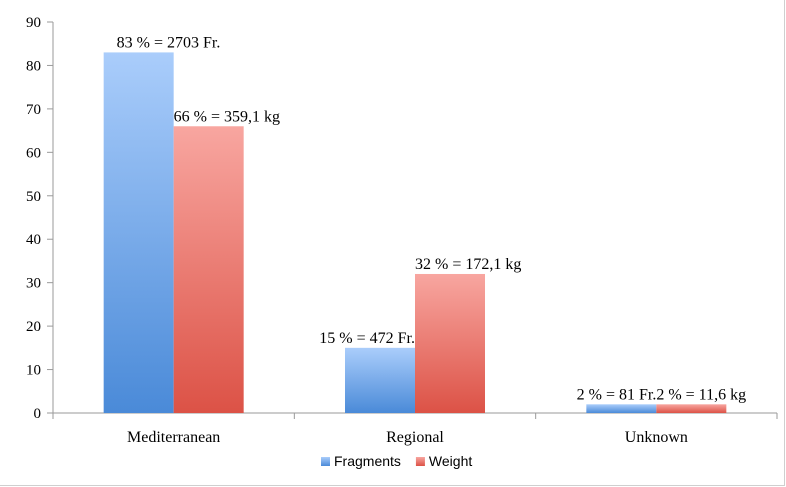 The height and width of the screenshot is (487, 786). I want to click on bar-weight-mediterranean, so click(208, 270).